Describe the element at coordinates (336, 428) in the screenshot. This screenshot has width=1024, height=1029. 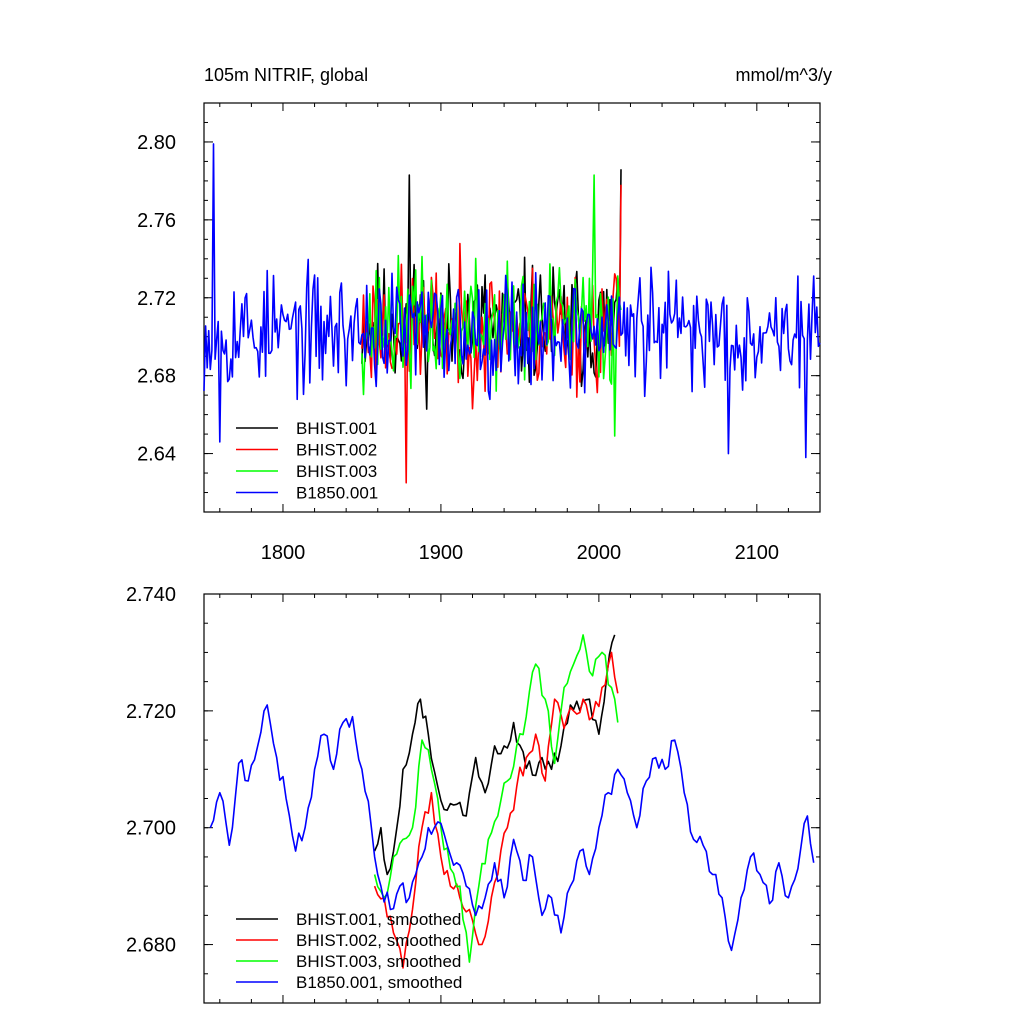
I see `legend-label: BHIST.001` at that location.